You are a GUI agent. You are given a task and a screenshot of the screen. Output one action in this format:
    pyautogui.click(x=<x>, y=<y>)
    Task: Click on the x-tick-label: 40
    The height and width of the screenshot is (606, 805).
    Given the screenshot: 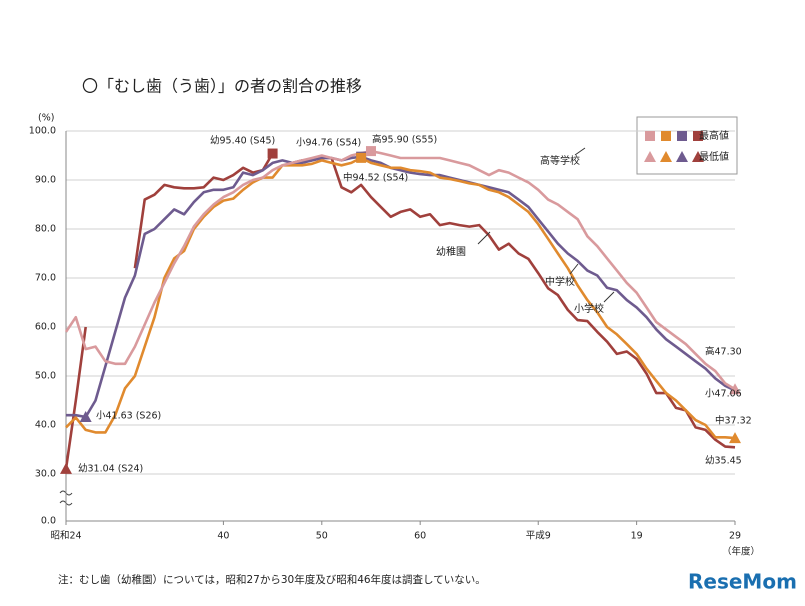 What is the action you would take?
    pyautogui.click(x=223, y=536)
    